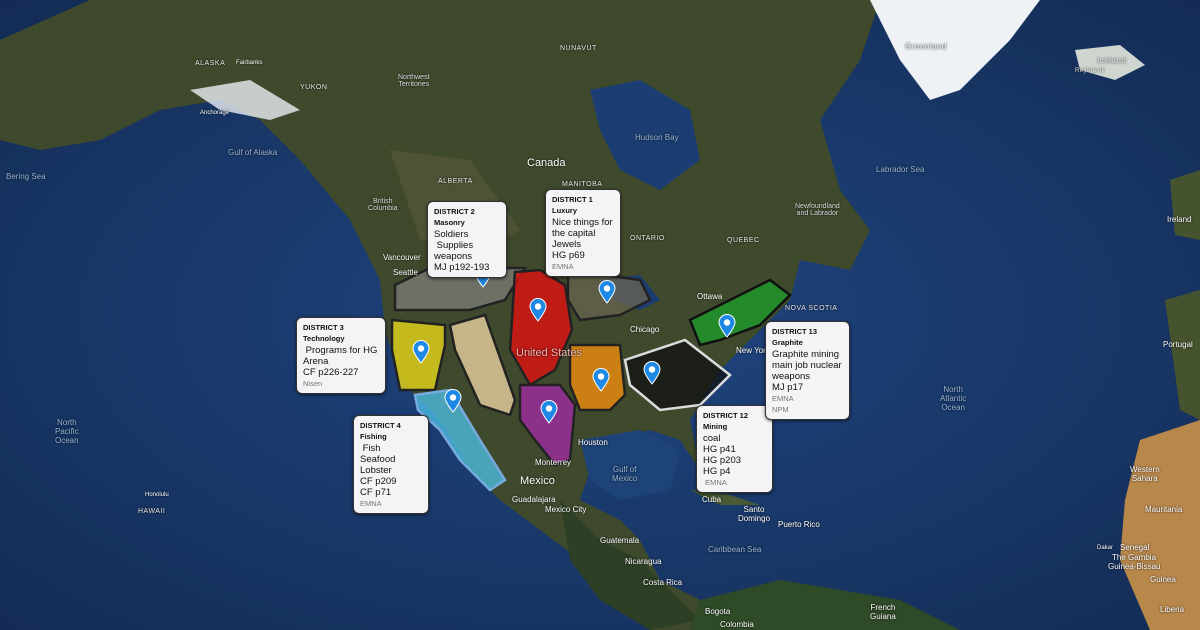 The width and height of the screenshot is (1200, 630). What do you see at coordinates (572, 205) in the screenshot?
I see `card-title: DISTRICT 1 Luxury` at bounding box center [572, 205].